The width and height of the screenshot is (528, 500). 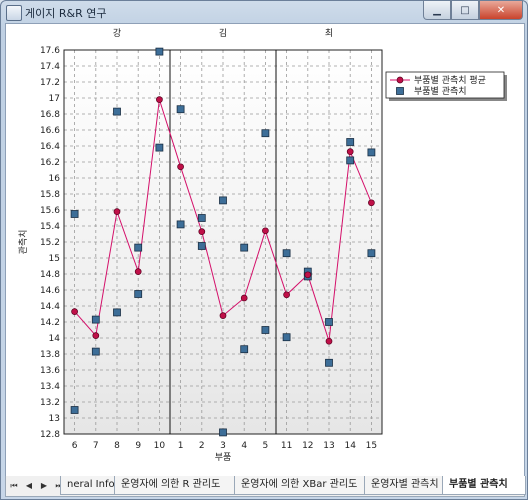 What do you see at coordinates (55, 179) in the screenshot?
I see `y-tick-label: 16` at bounding box center [55, 179].